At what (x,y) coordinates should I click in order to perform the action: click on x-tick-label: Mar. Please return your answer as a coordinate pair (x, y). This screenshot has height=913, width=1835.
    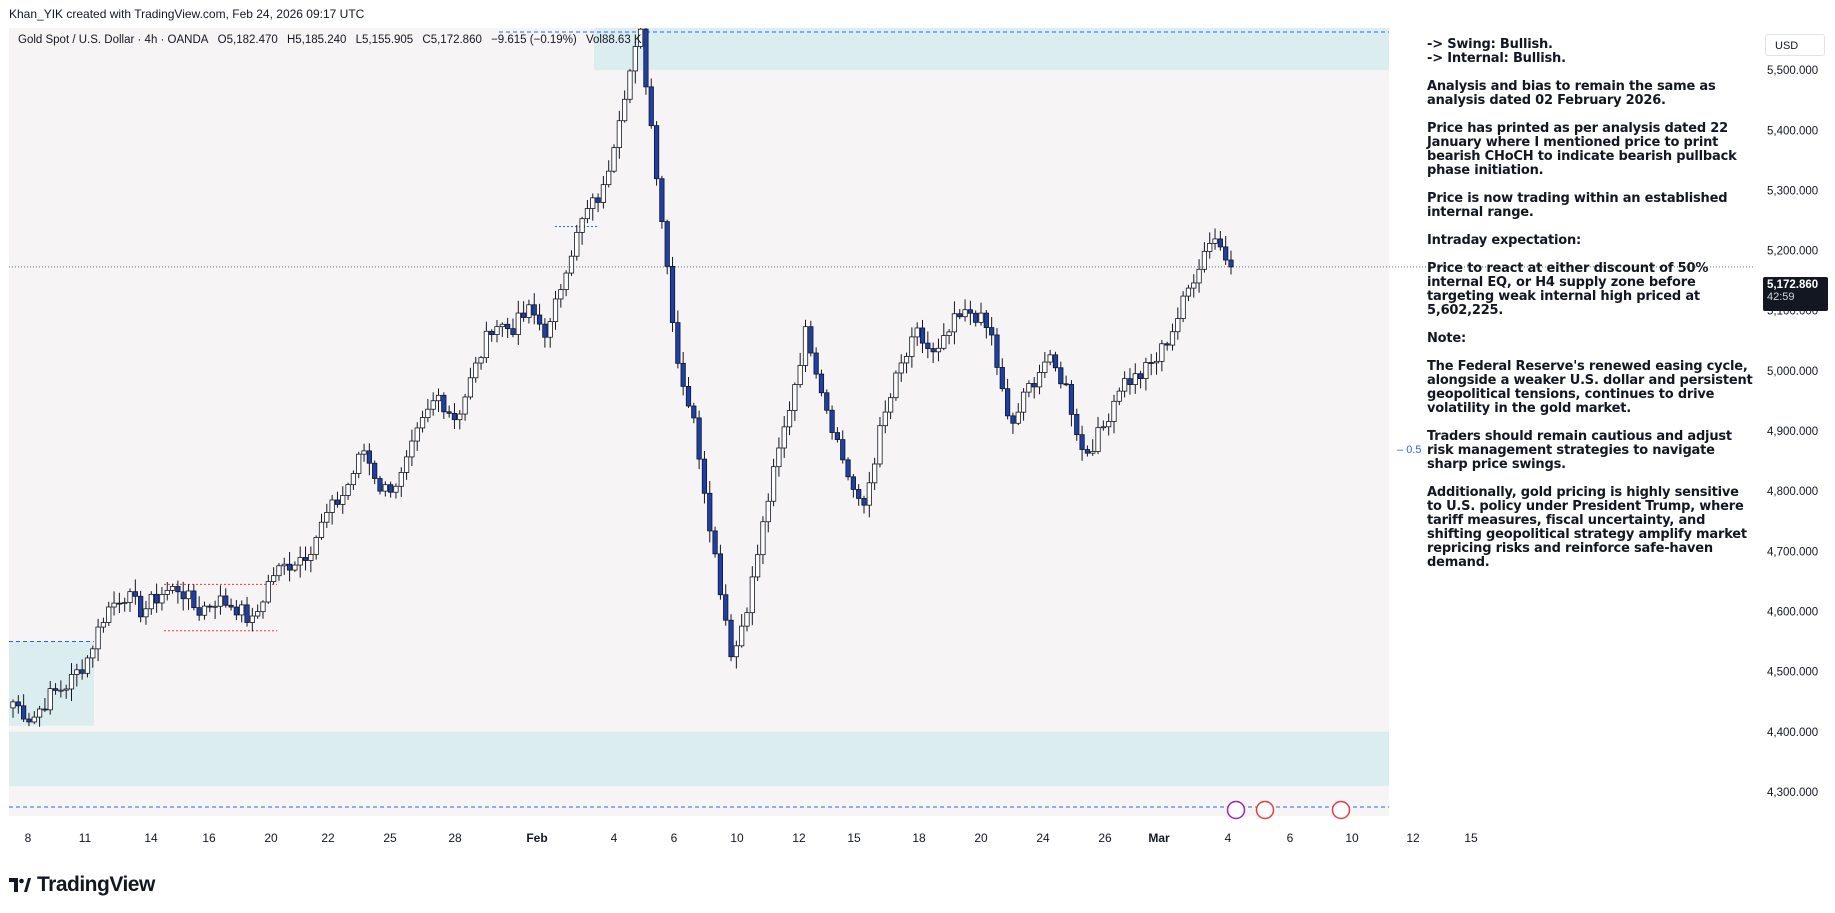
    Looking at the image, I should click on (1159, 838).